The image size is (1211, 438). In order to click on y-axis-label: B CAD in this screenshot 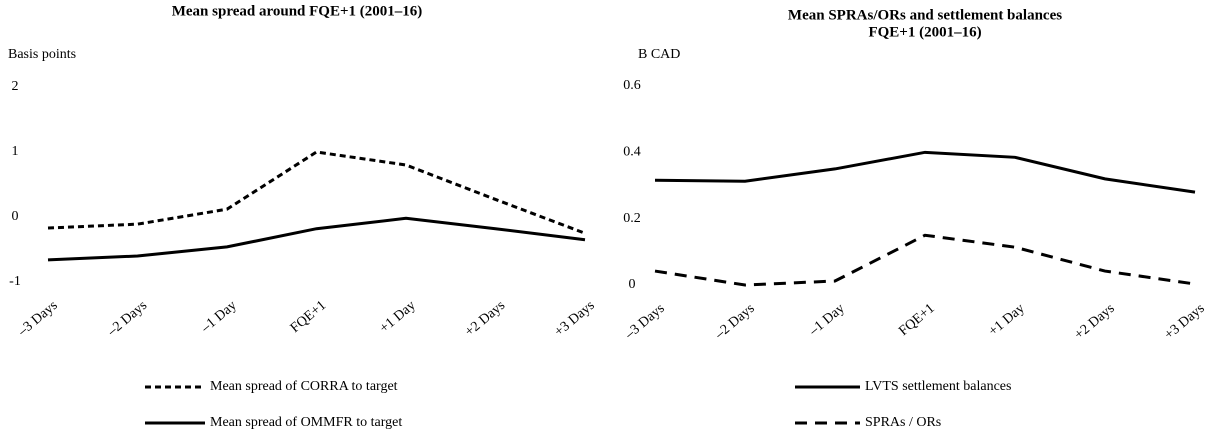, I will do `click(659, 54)`.